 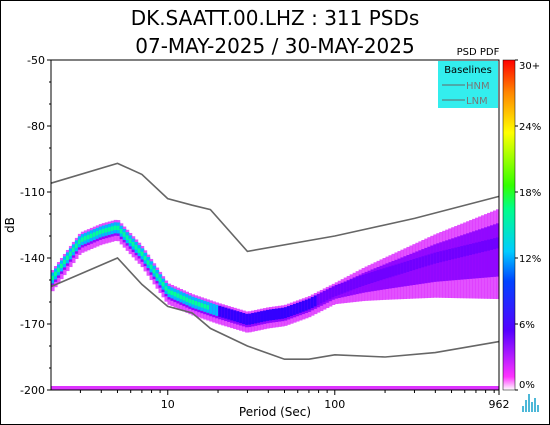 What do you see at coordinates (275, 388) in the screenshot?
I see `zero-band` at bounding box center [275, 388].